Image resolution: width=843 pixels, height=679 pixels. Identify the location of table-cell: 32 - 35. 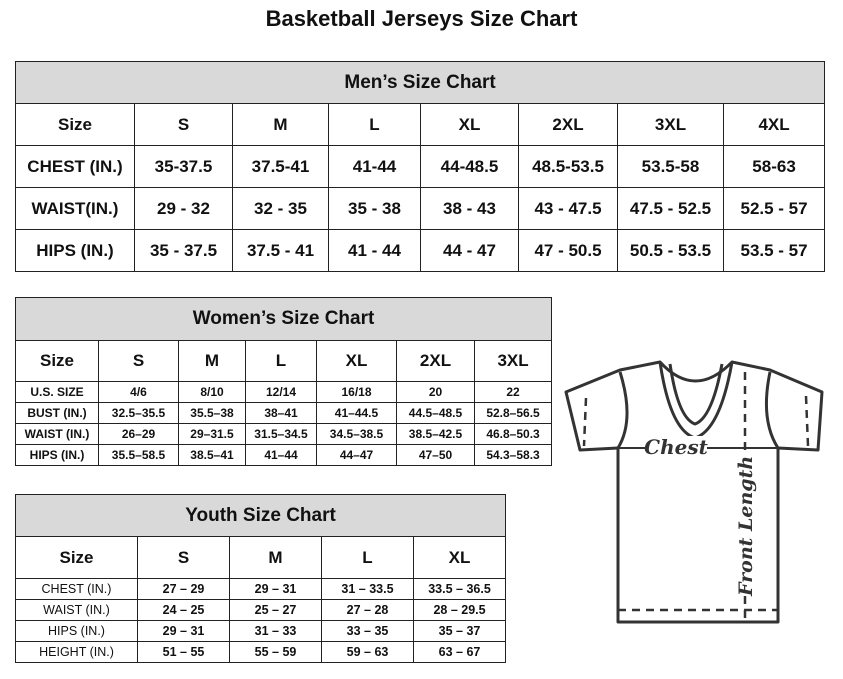
(280, 208).